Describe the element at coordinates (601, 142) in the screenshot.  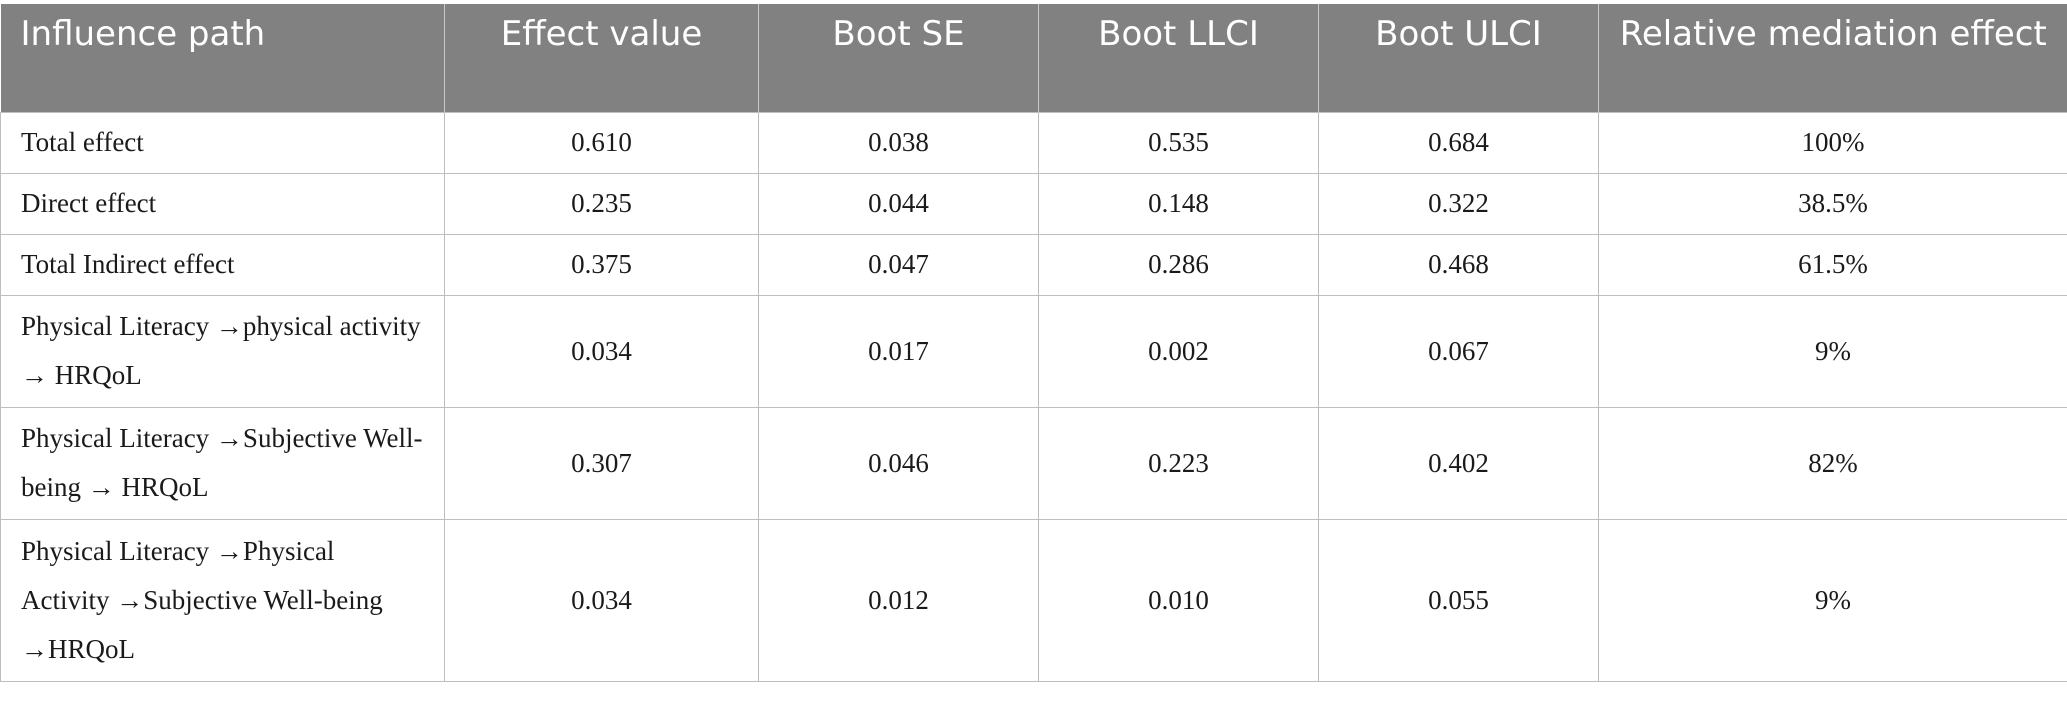
I see `effect-value-cell: 0.610` at that location.